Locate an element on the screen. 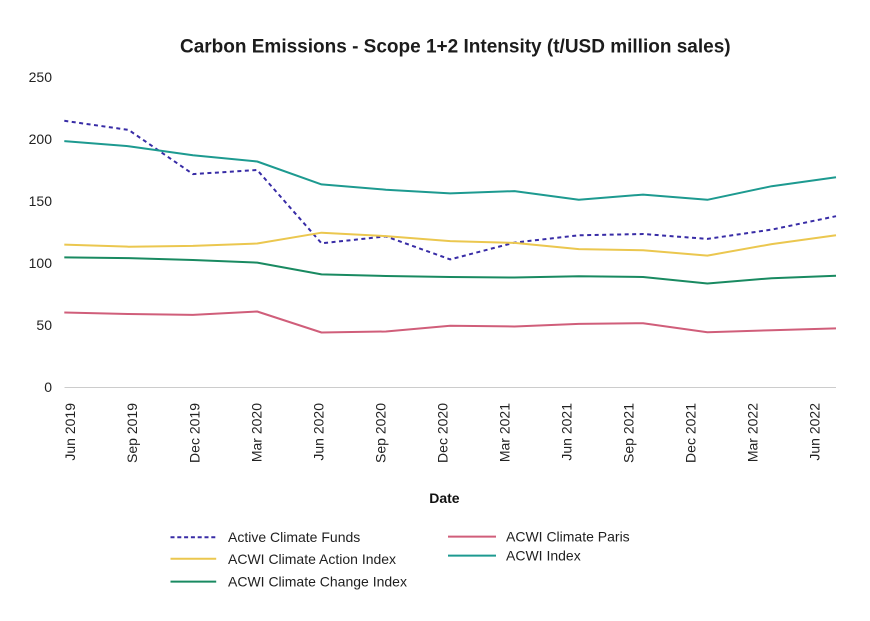 This screenshot has width=870, height=621. svg-text: 0 is located at coordinates (48, 387).